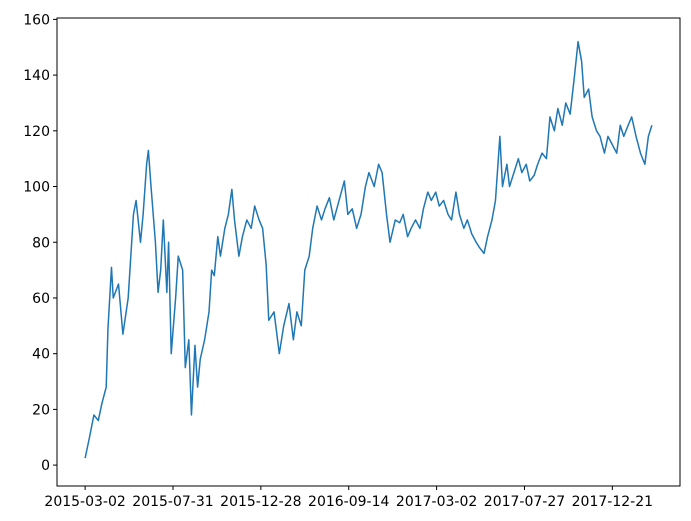 The height and width of the screenshot is (521, 691). Describe the element at coordinates (524, 502) in the screenshot. I see `x-tick-label: 2017-07-27` at that location.